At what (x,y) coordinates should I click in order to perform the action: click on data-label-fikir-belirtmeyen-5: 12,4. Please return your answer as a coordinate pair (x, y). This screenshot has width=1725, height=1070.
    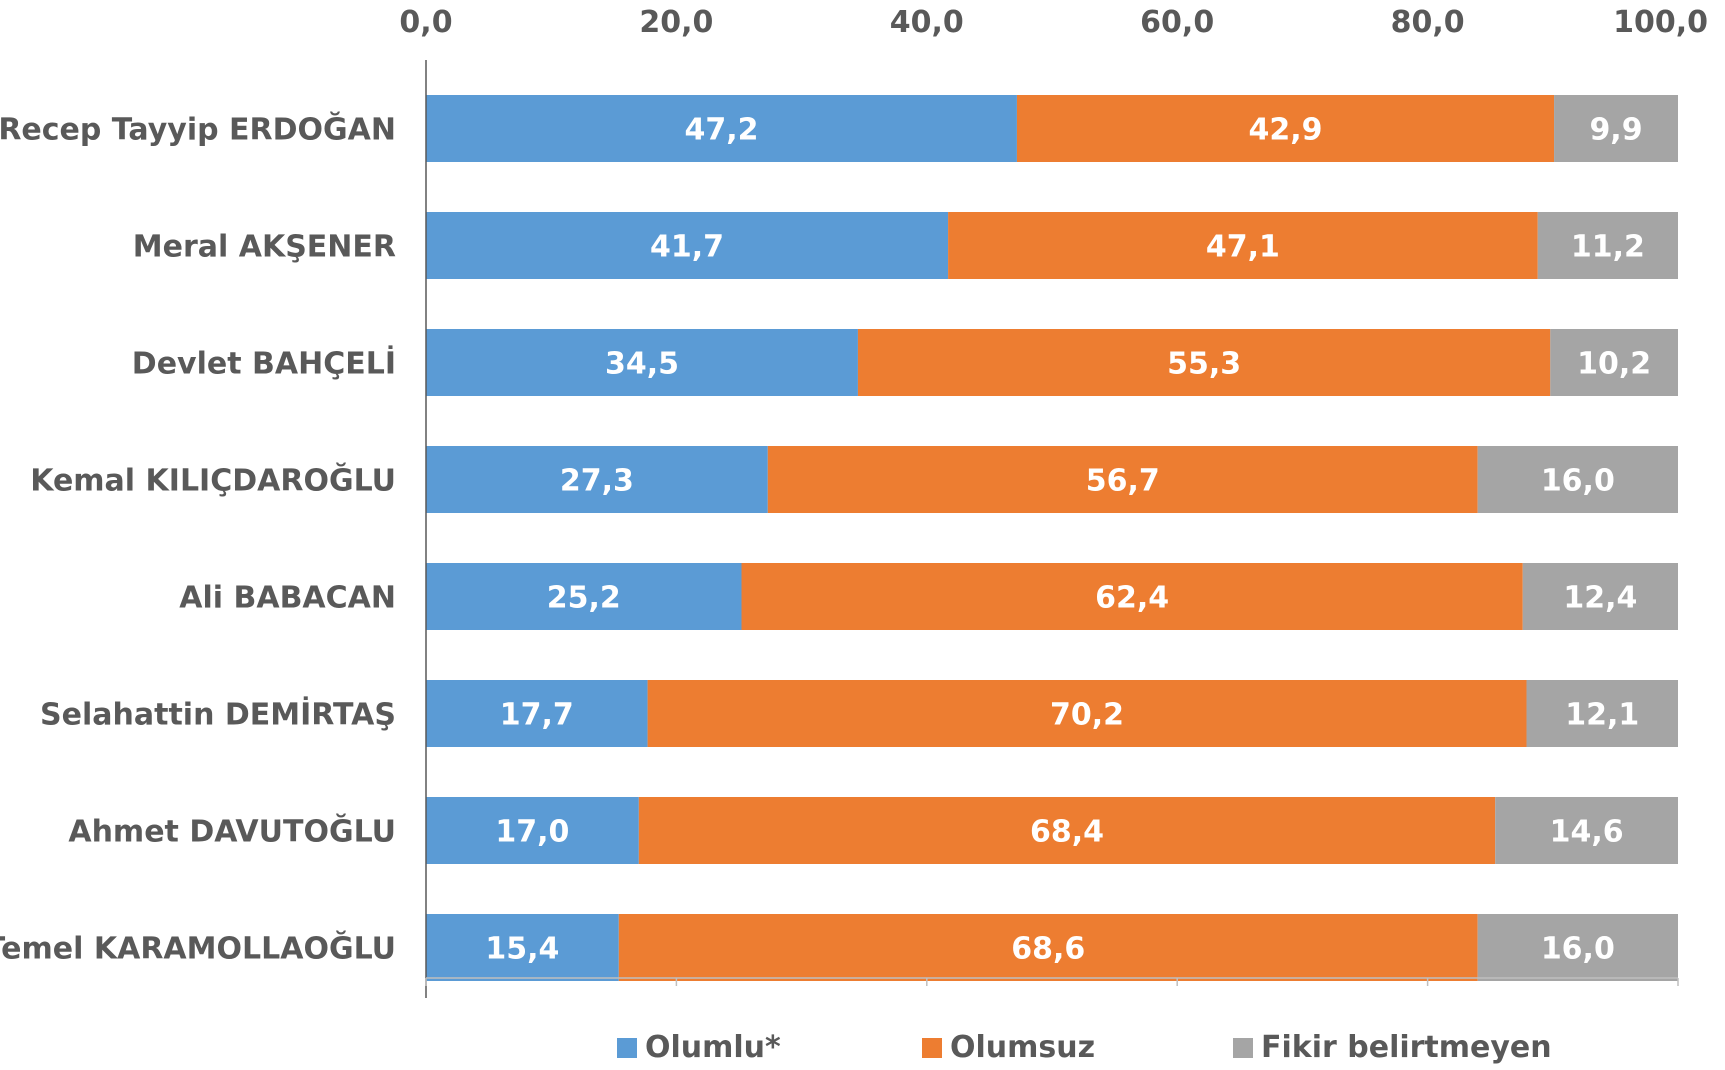
    Looking at the image, I should click on (1600, 598).